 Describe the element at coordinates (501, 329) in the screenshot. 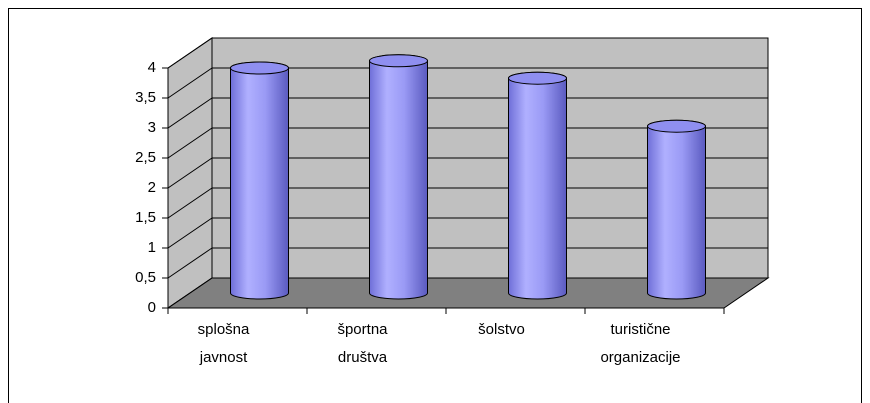

I see `x-tick-label: šolstvo` at that location.